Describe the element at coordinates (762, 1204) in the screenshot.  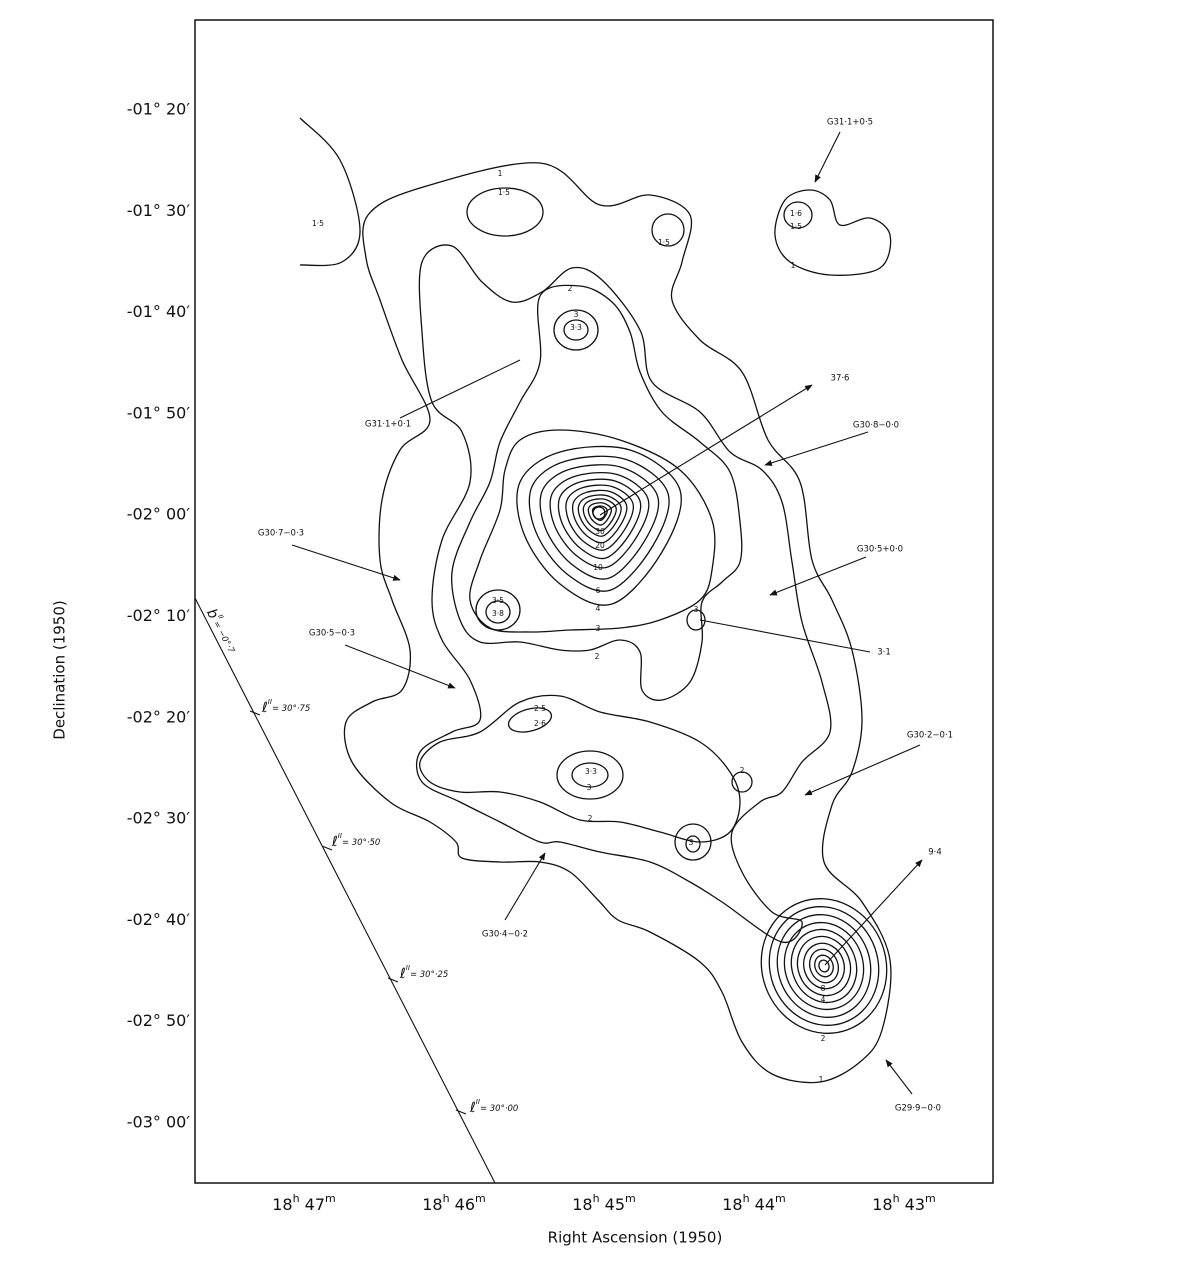
I see `tick-part: 44` at that location.